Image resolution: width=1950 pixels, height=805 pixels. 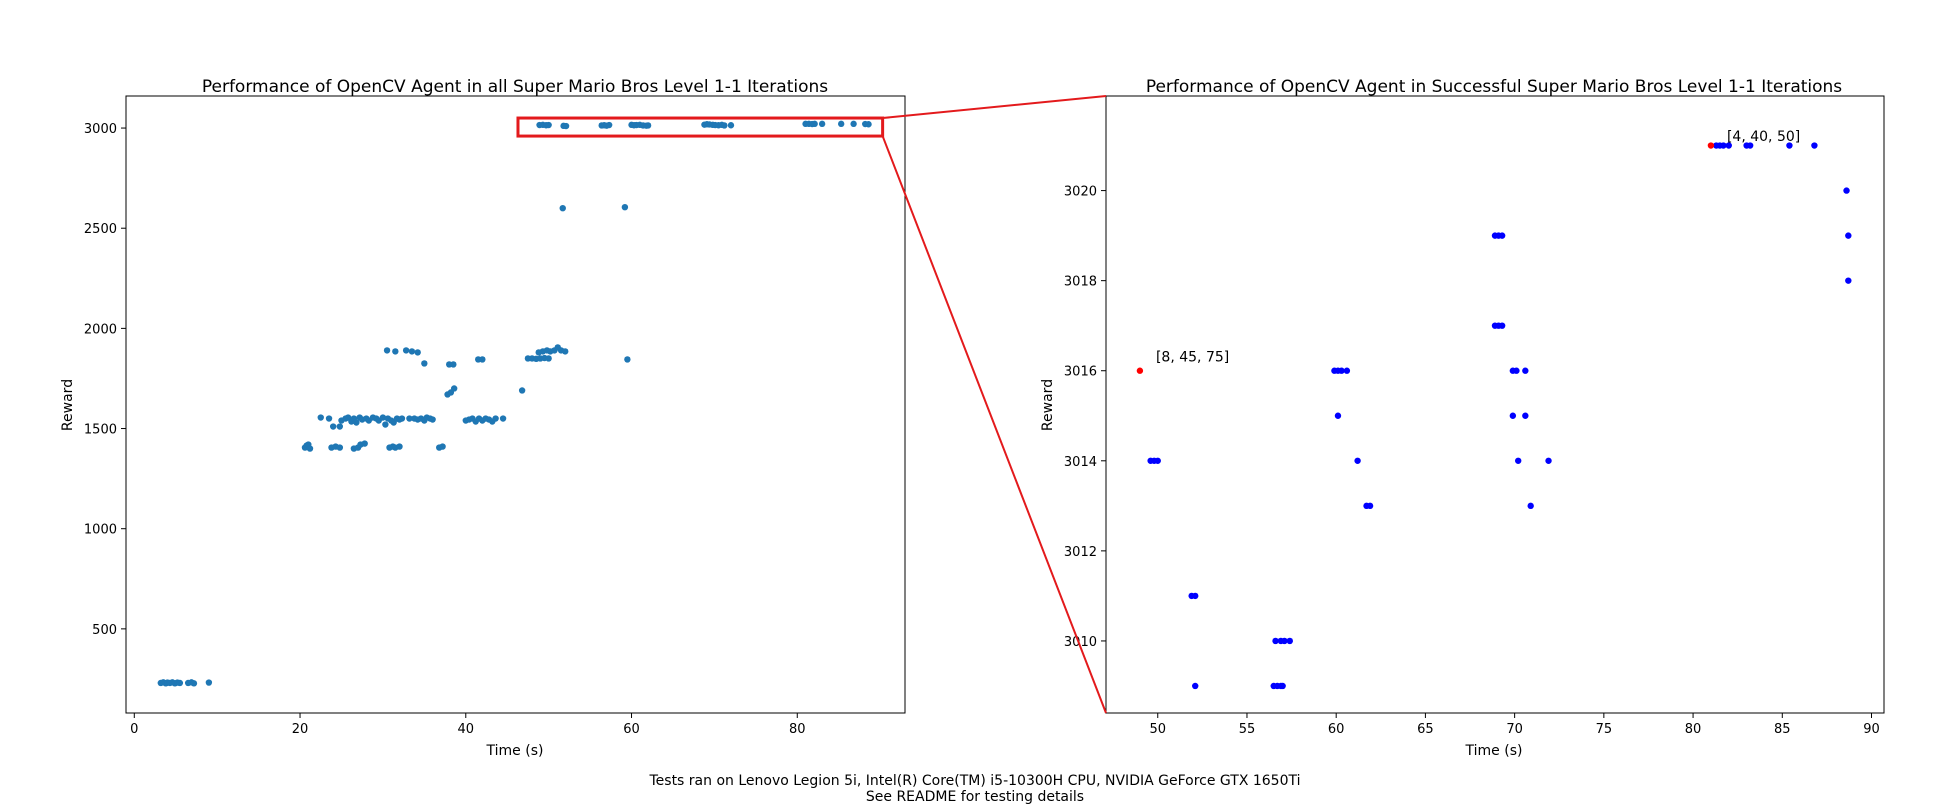 What do you see at coordinates (1336, 729) in the screenshot?
I see `zoom-x-tick-label: 60` at bounding box center [1336, 729].